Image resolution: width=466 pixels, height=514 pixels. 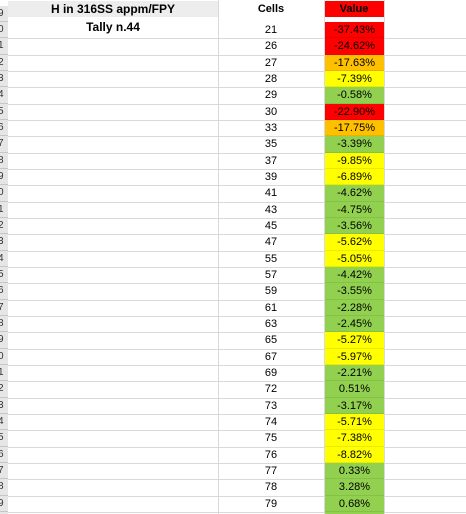 What do you see at coordinates (271, 160) in the screenshot?
I see `cell-number: 37` at bounding box center [271, 160].